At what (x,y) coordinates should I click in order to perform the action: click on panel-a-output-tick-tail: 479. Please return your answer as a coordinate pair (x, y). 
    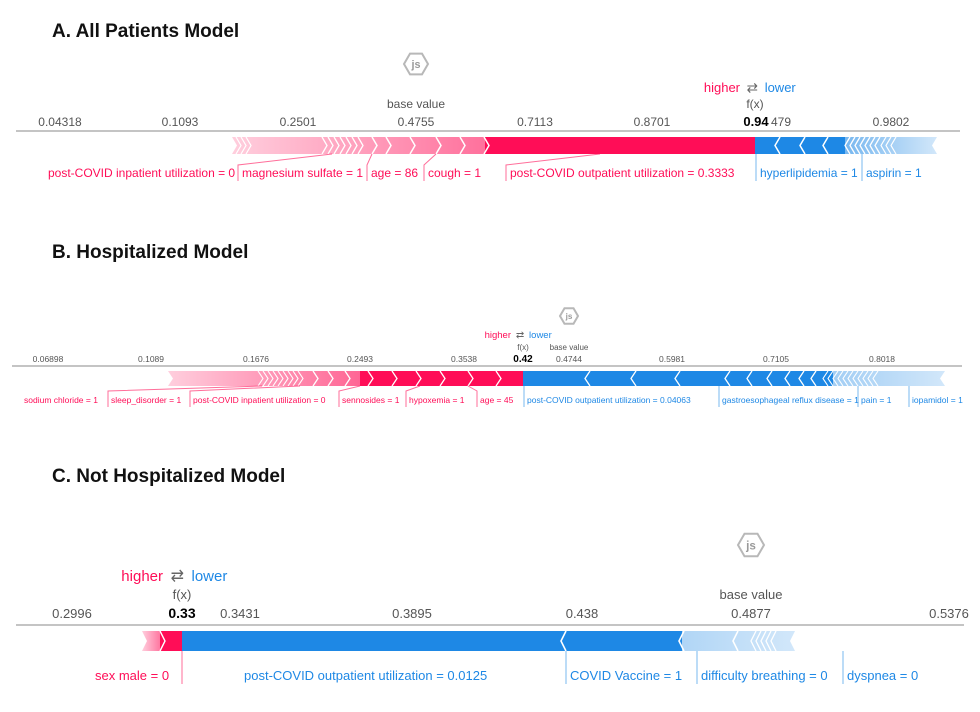
    Looking at the image, I should click on (781, 122).